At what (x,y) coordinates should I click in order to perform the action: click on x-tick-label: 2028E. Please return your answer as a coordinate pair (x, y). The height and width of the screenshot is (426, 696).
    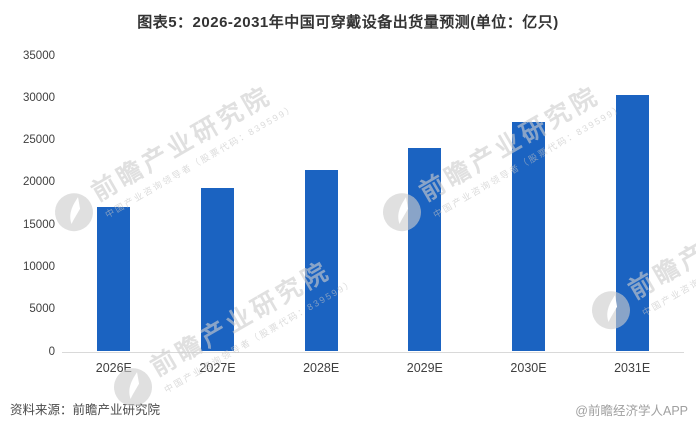
    Looking at the image, I should click on (321, 368).